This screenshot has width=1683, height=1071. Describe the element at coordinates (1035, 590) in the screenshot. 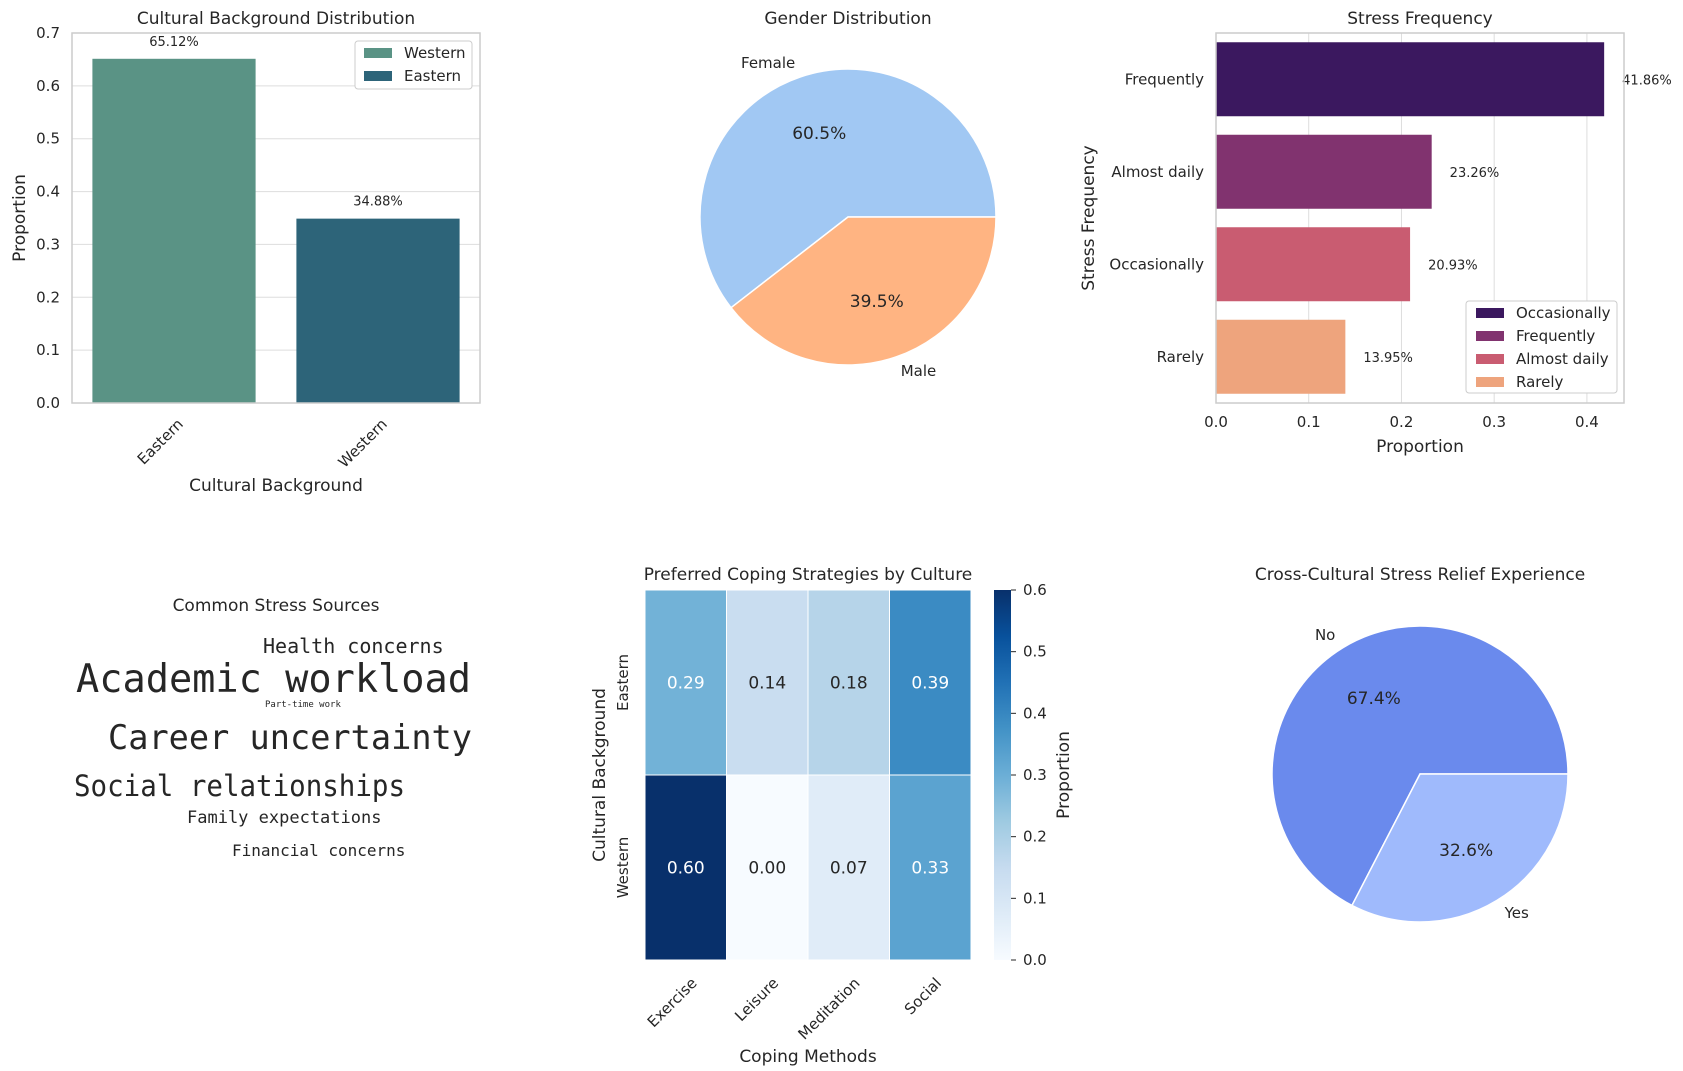

I see `colorbar-tick-label: 0.6` at that location.